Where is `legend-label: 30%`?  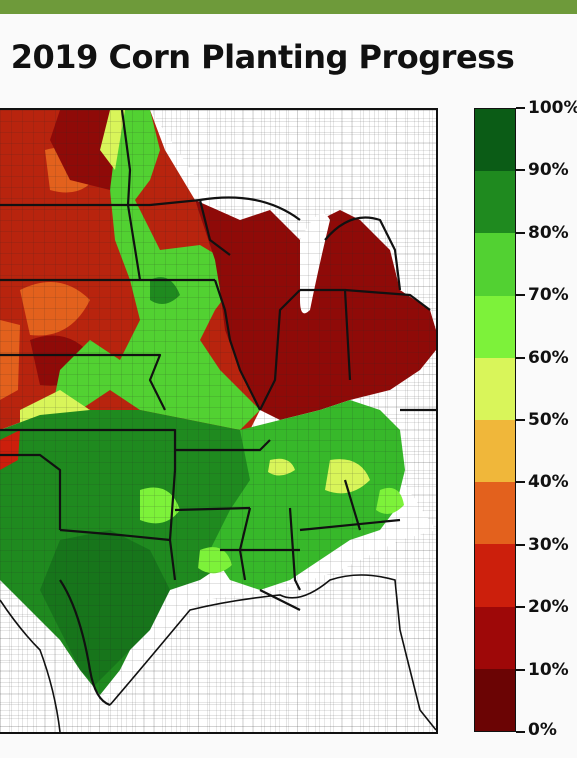 legend-label: 30% is located at coordinates (548, 544).